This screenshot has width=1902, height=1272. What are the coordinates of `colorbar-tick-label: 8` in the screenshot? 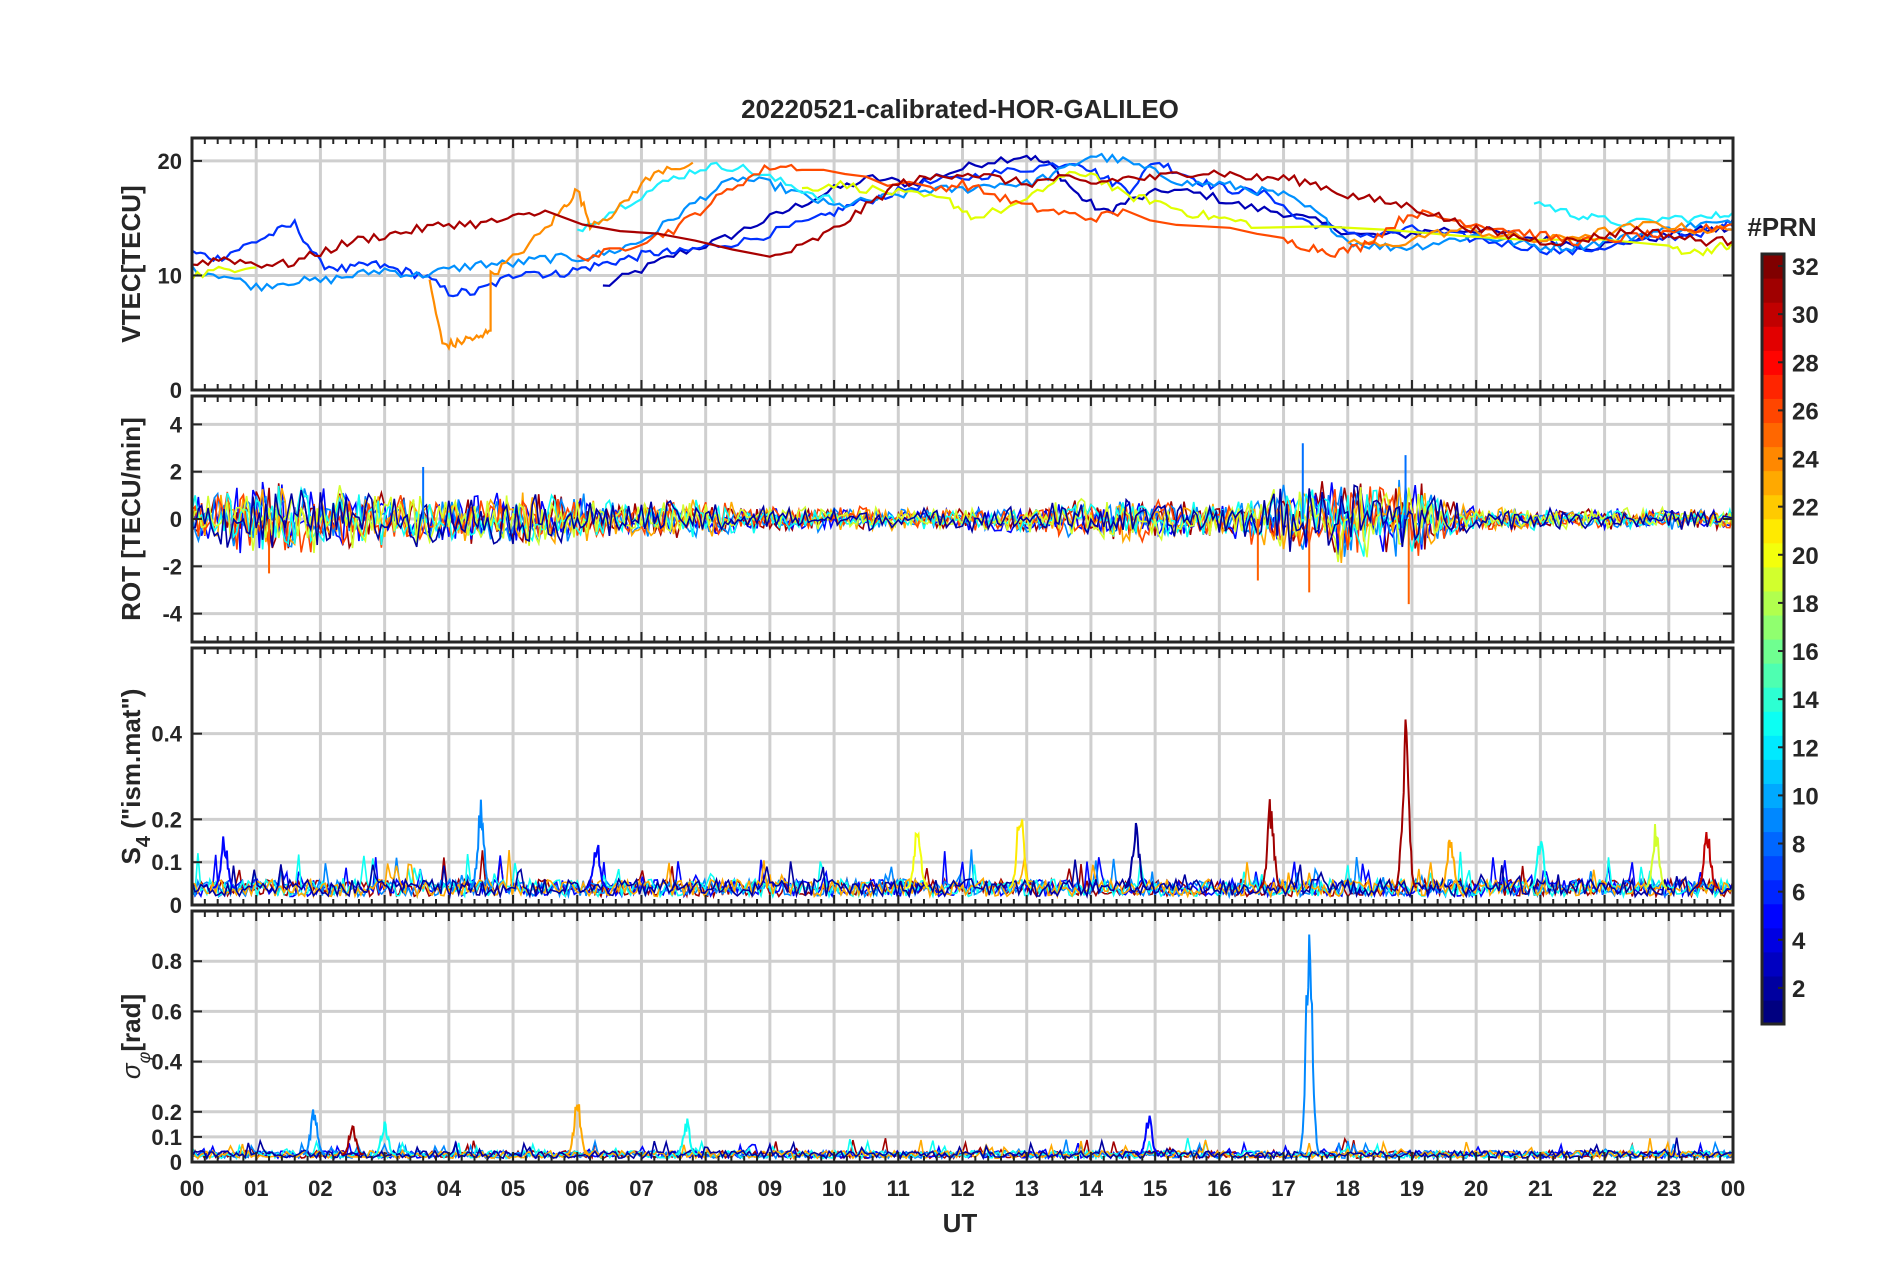 It's located at (1798, 845).